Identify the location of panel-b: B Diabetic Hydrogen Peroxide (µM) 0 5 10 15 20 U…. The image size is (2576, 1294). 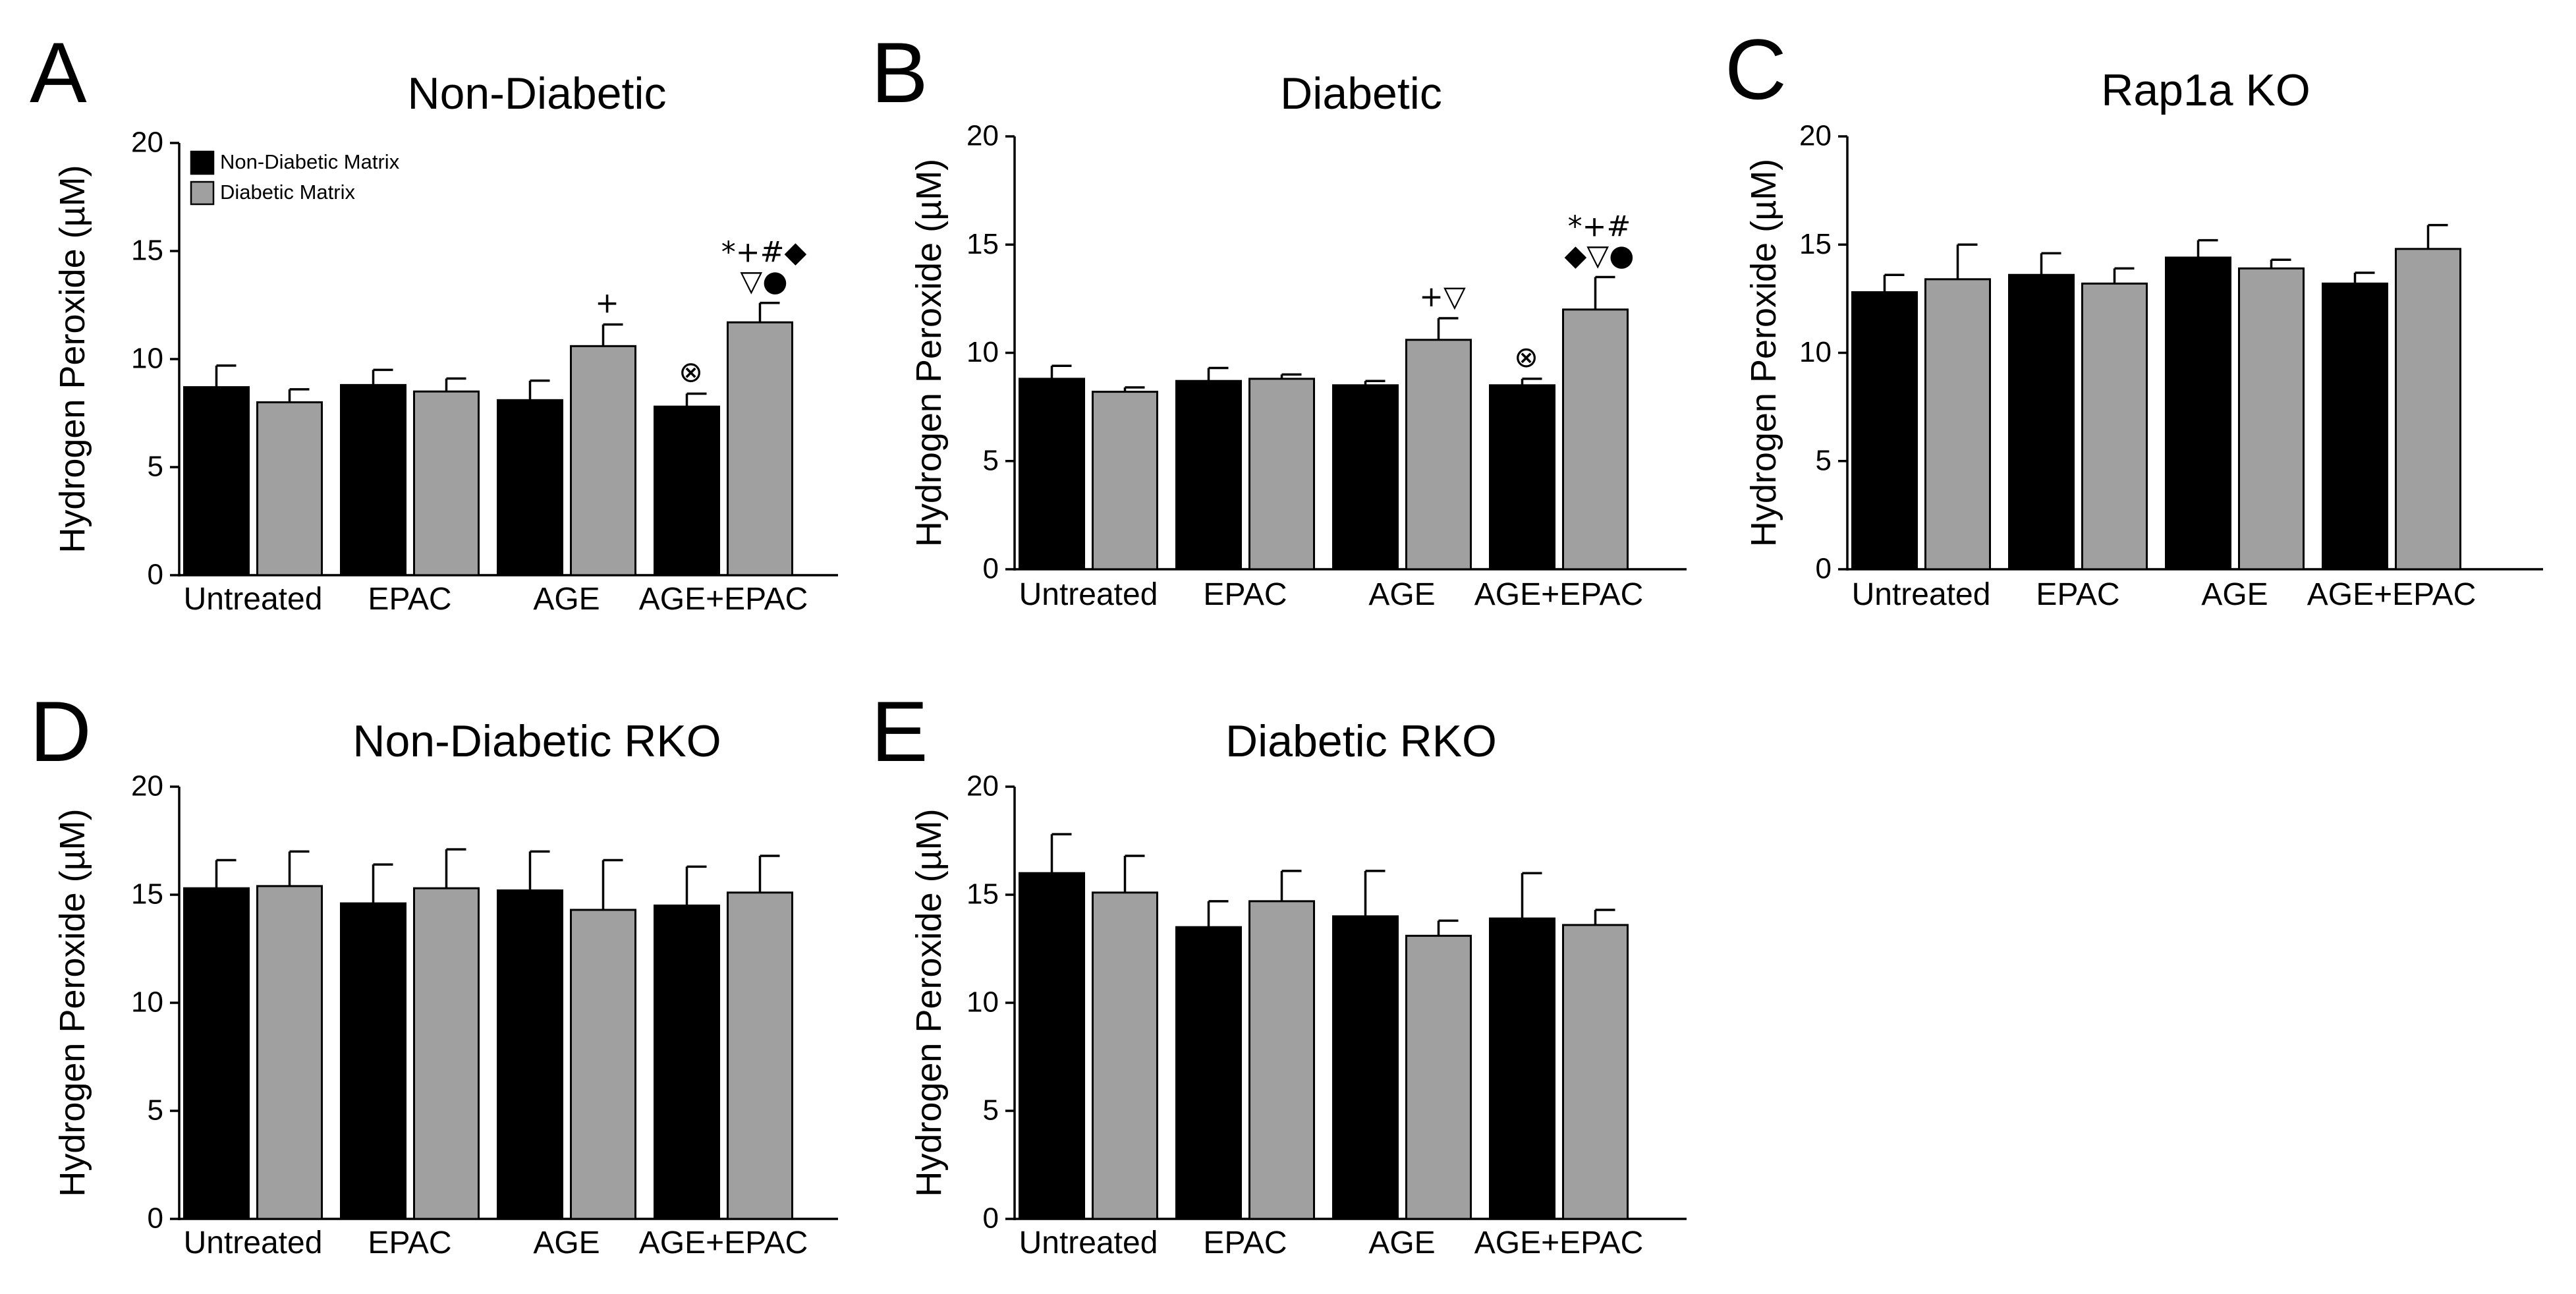
(1279, 318).